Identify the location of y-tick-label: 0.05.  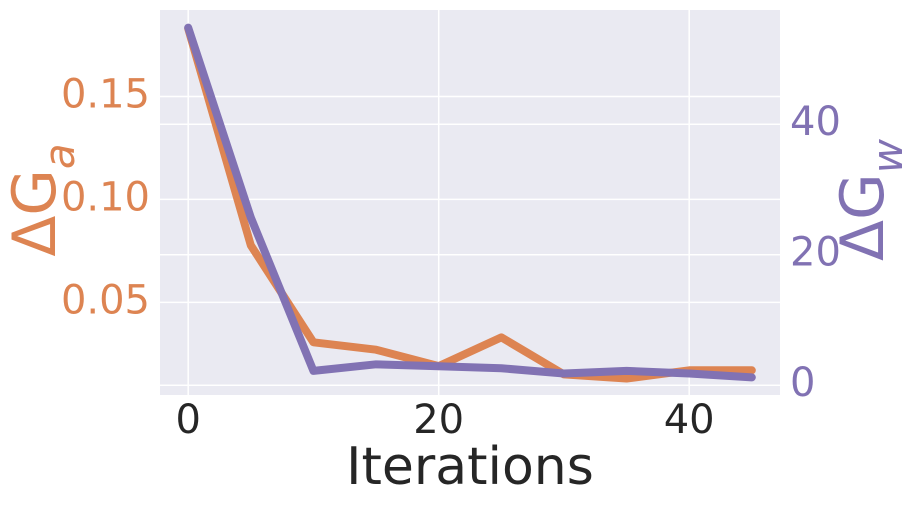
(105, 300).